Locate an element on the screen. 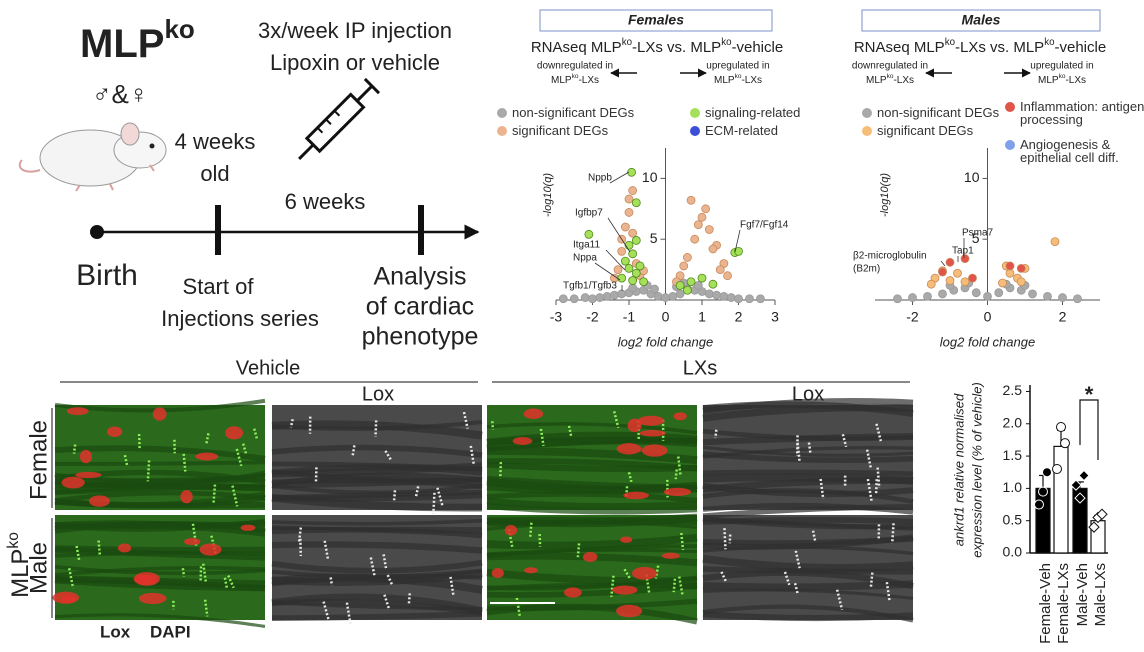 The width and height of the screenshot is (1144, 652). gene-annotation: (B2m) is located at coordinates (866, 269).